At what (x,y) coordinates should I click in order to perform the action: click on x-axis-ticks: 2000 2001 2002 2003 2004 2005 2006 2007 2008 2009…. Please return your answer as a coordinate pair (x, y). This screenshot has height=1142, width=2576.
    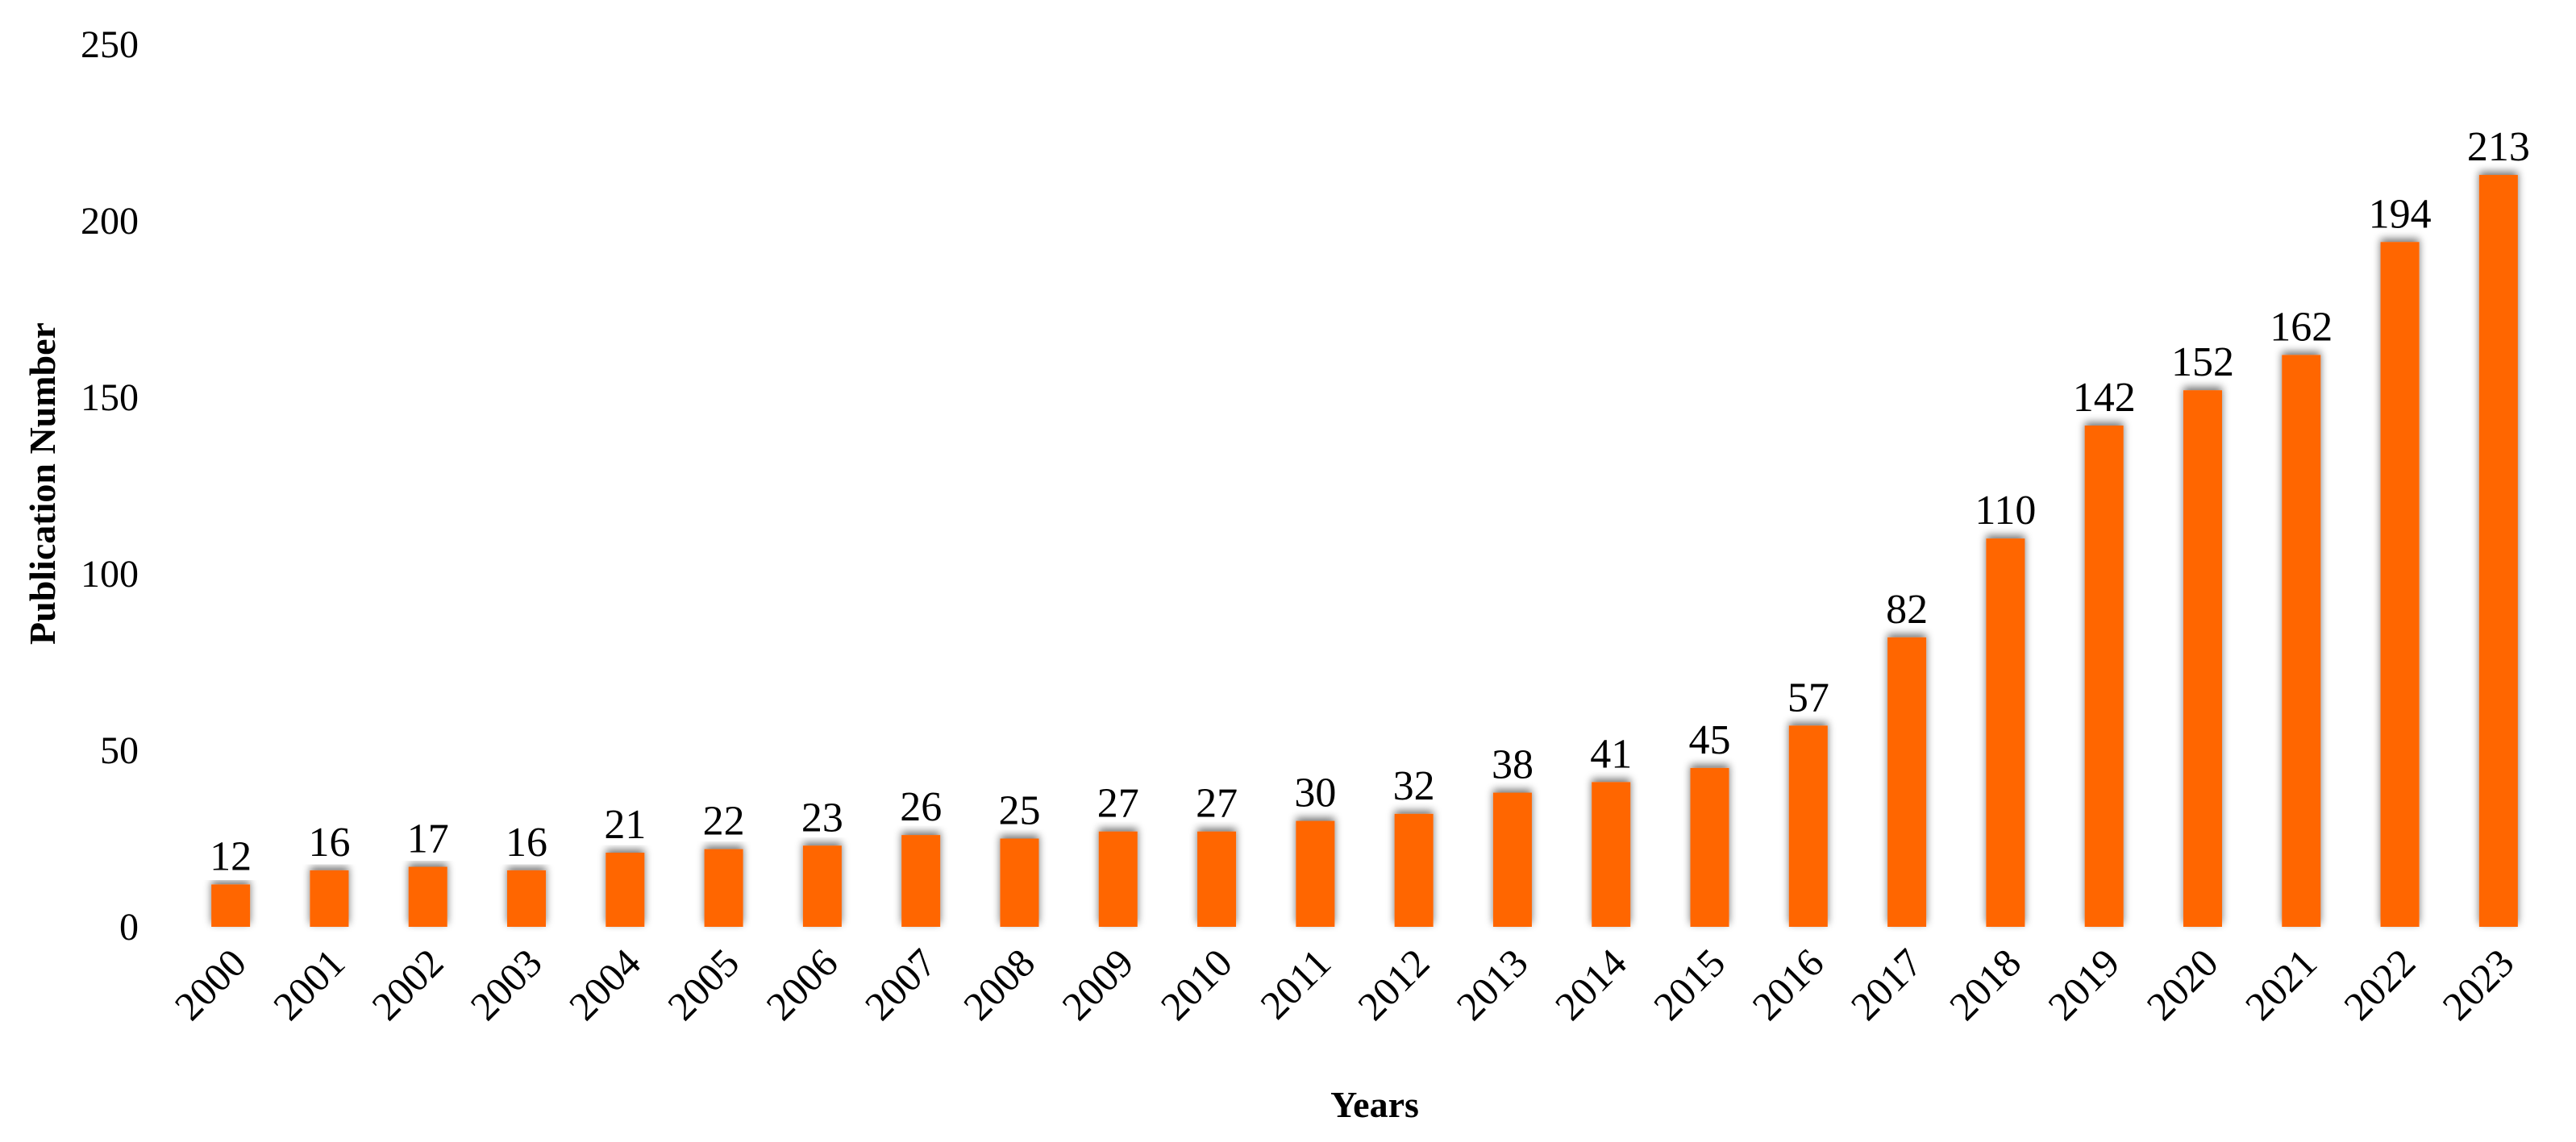
    Looking at the image, I should click on (1345, 984).